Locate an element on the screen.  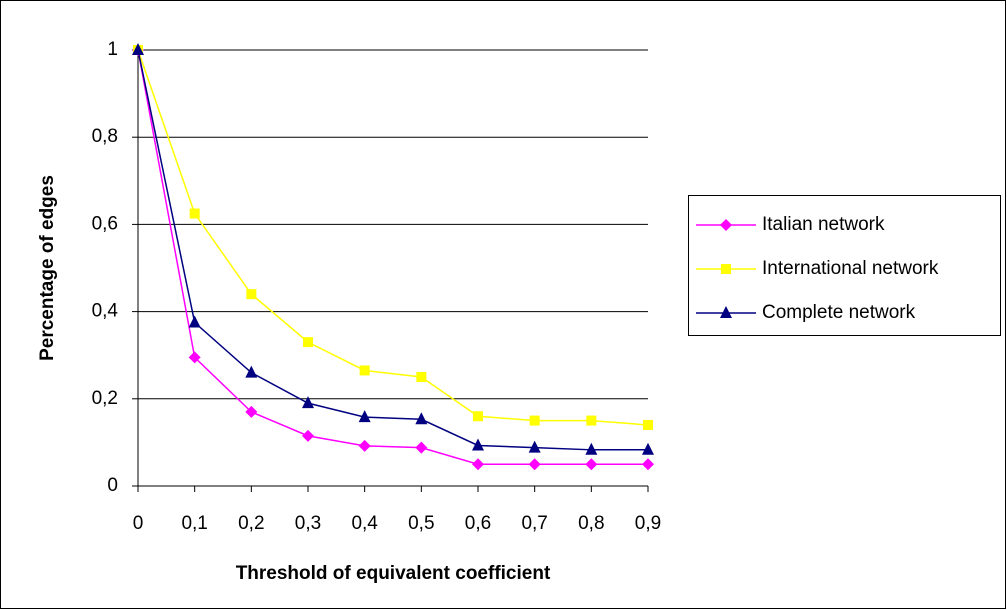
x-tick-label: 0,9 is located at coordinates (648, 523).